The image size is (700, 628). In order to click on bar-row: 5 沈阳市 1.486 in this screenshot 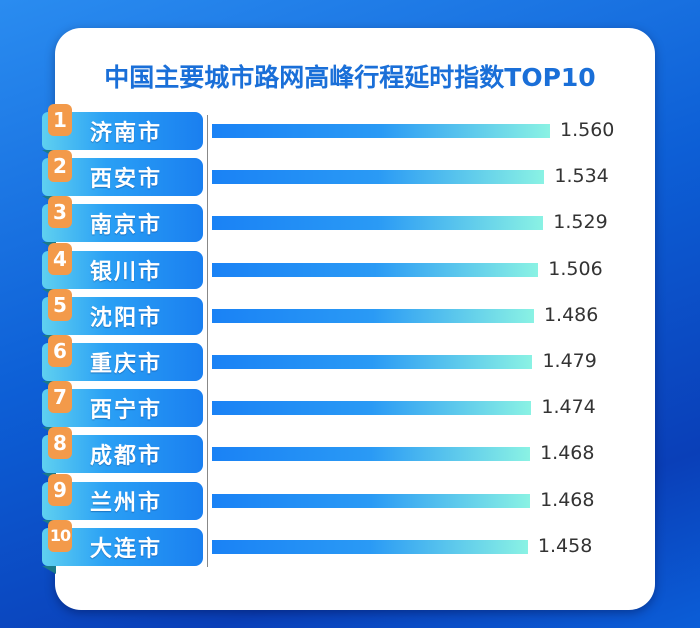, I will do `click(350, 315)`.